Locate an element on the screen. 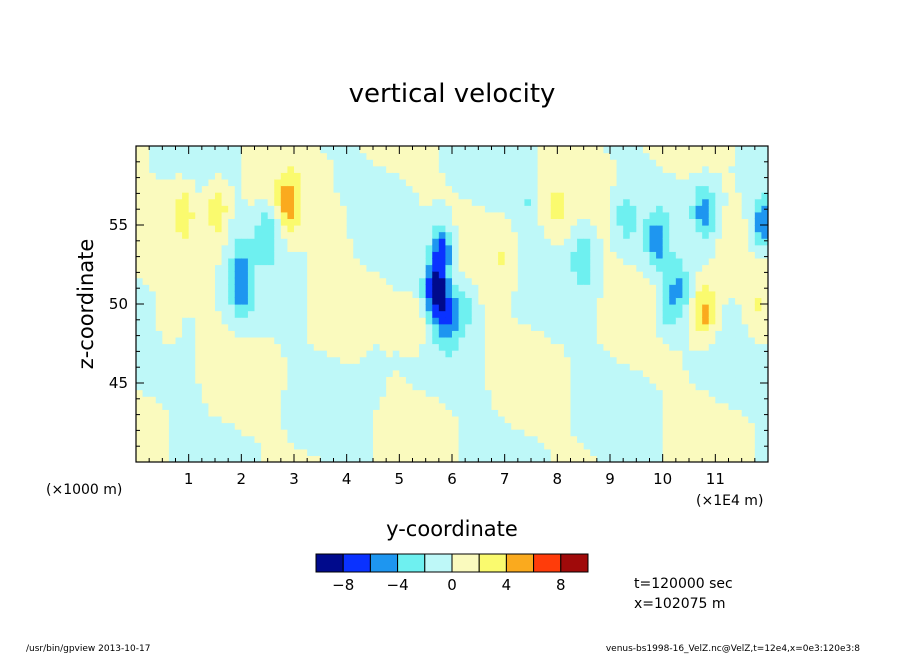 This screenshot has width=904, height=654. x-position-info: x=102075 m is located at coordinates (680, 604).